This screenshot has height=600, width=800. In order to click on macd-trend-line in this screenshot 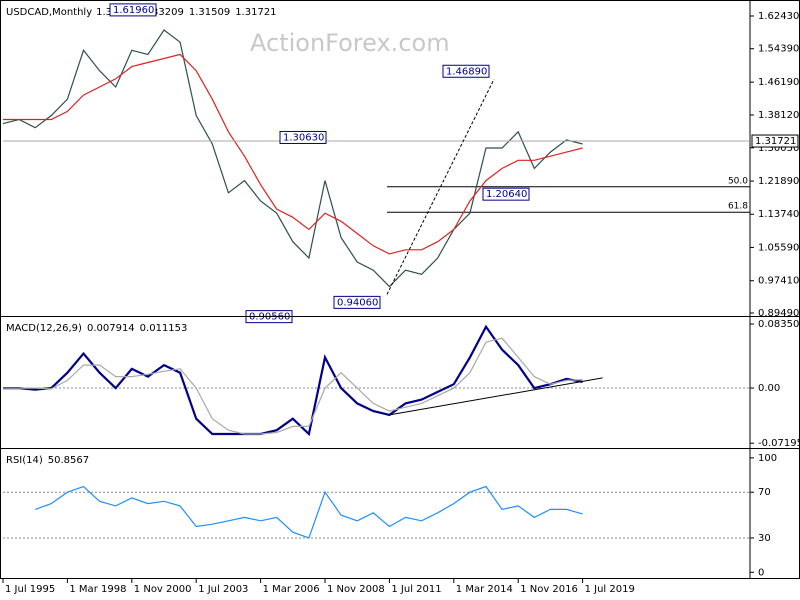, I will do `click(496, 396)`.